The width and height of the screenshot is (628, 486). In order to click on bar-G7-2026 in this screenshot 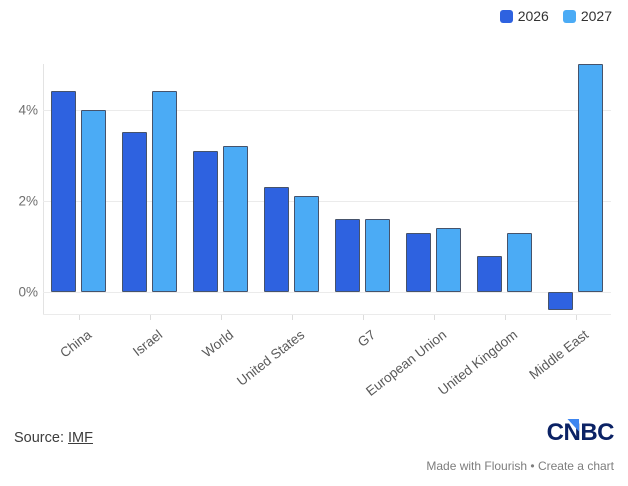, I will do `click(347, 255)`.